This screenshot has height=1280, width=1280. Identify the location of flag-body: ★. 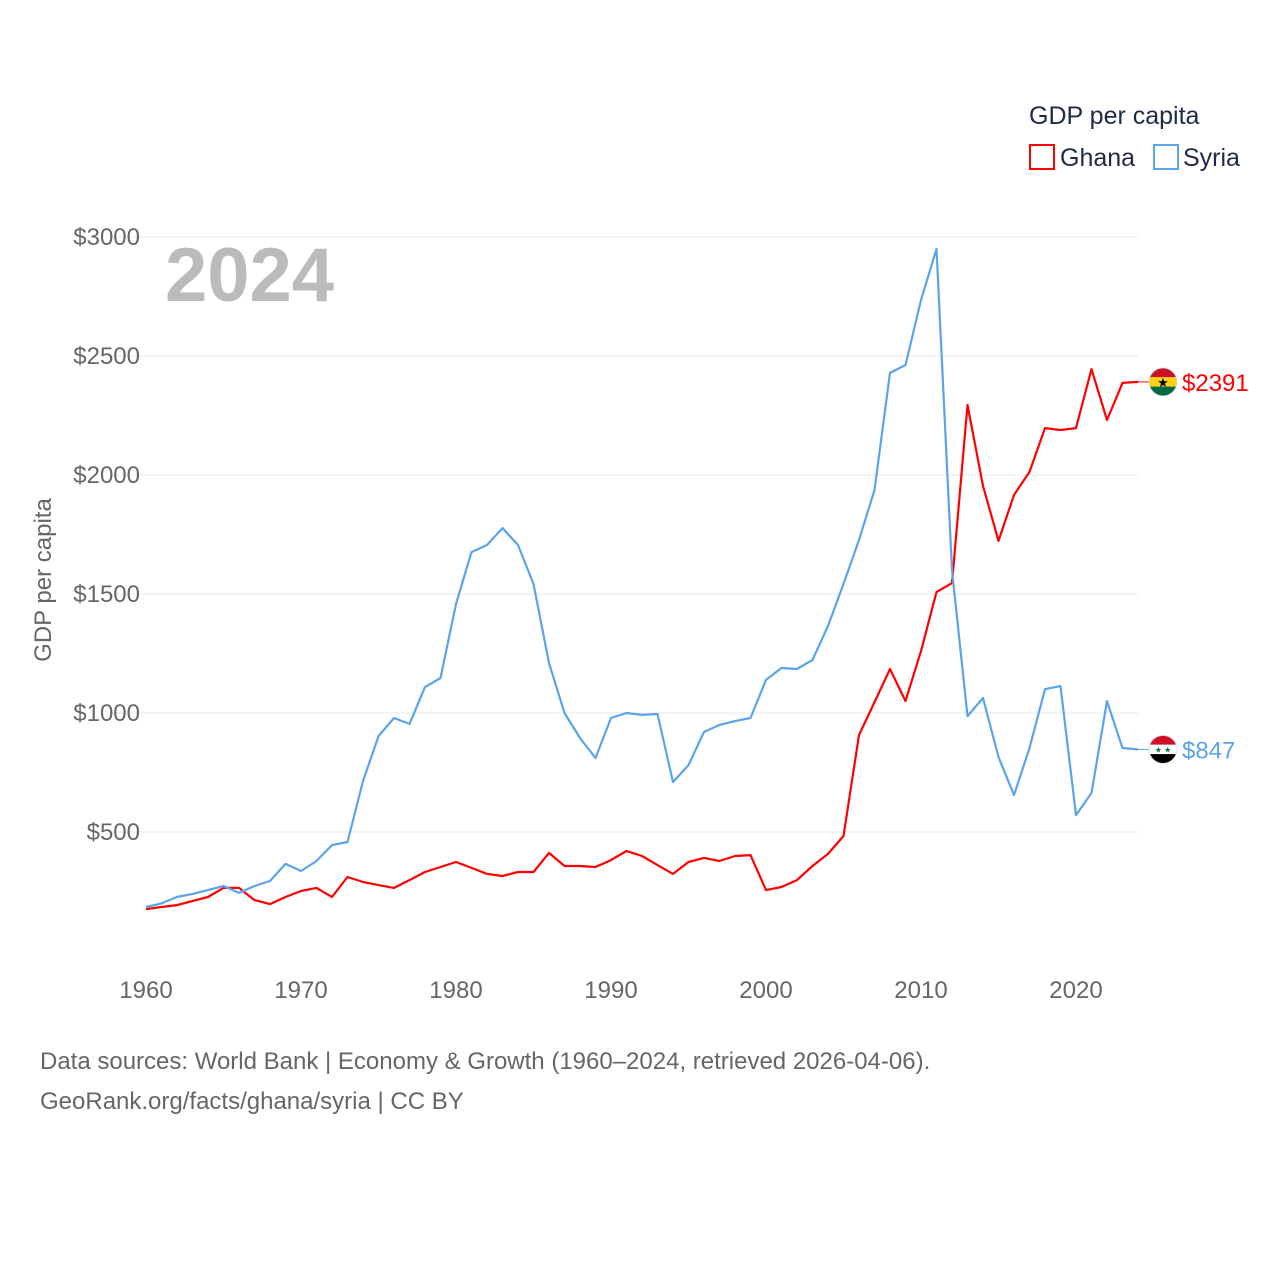
(1163, 381).